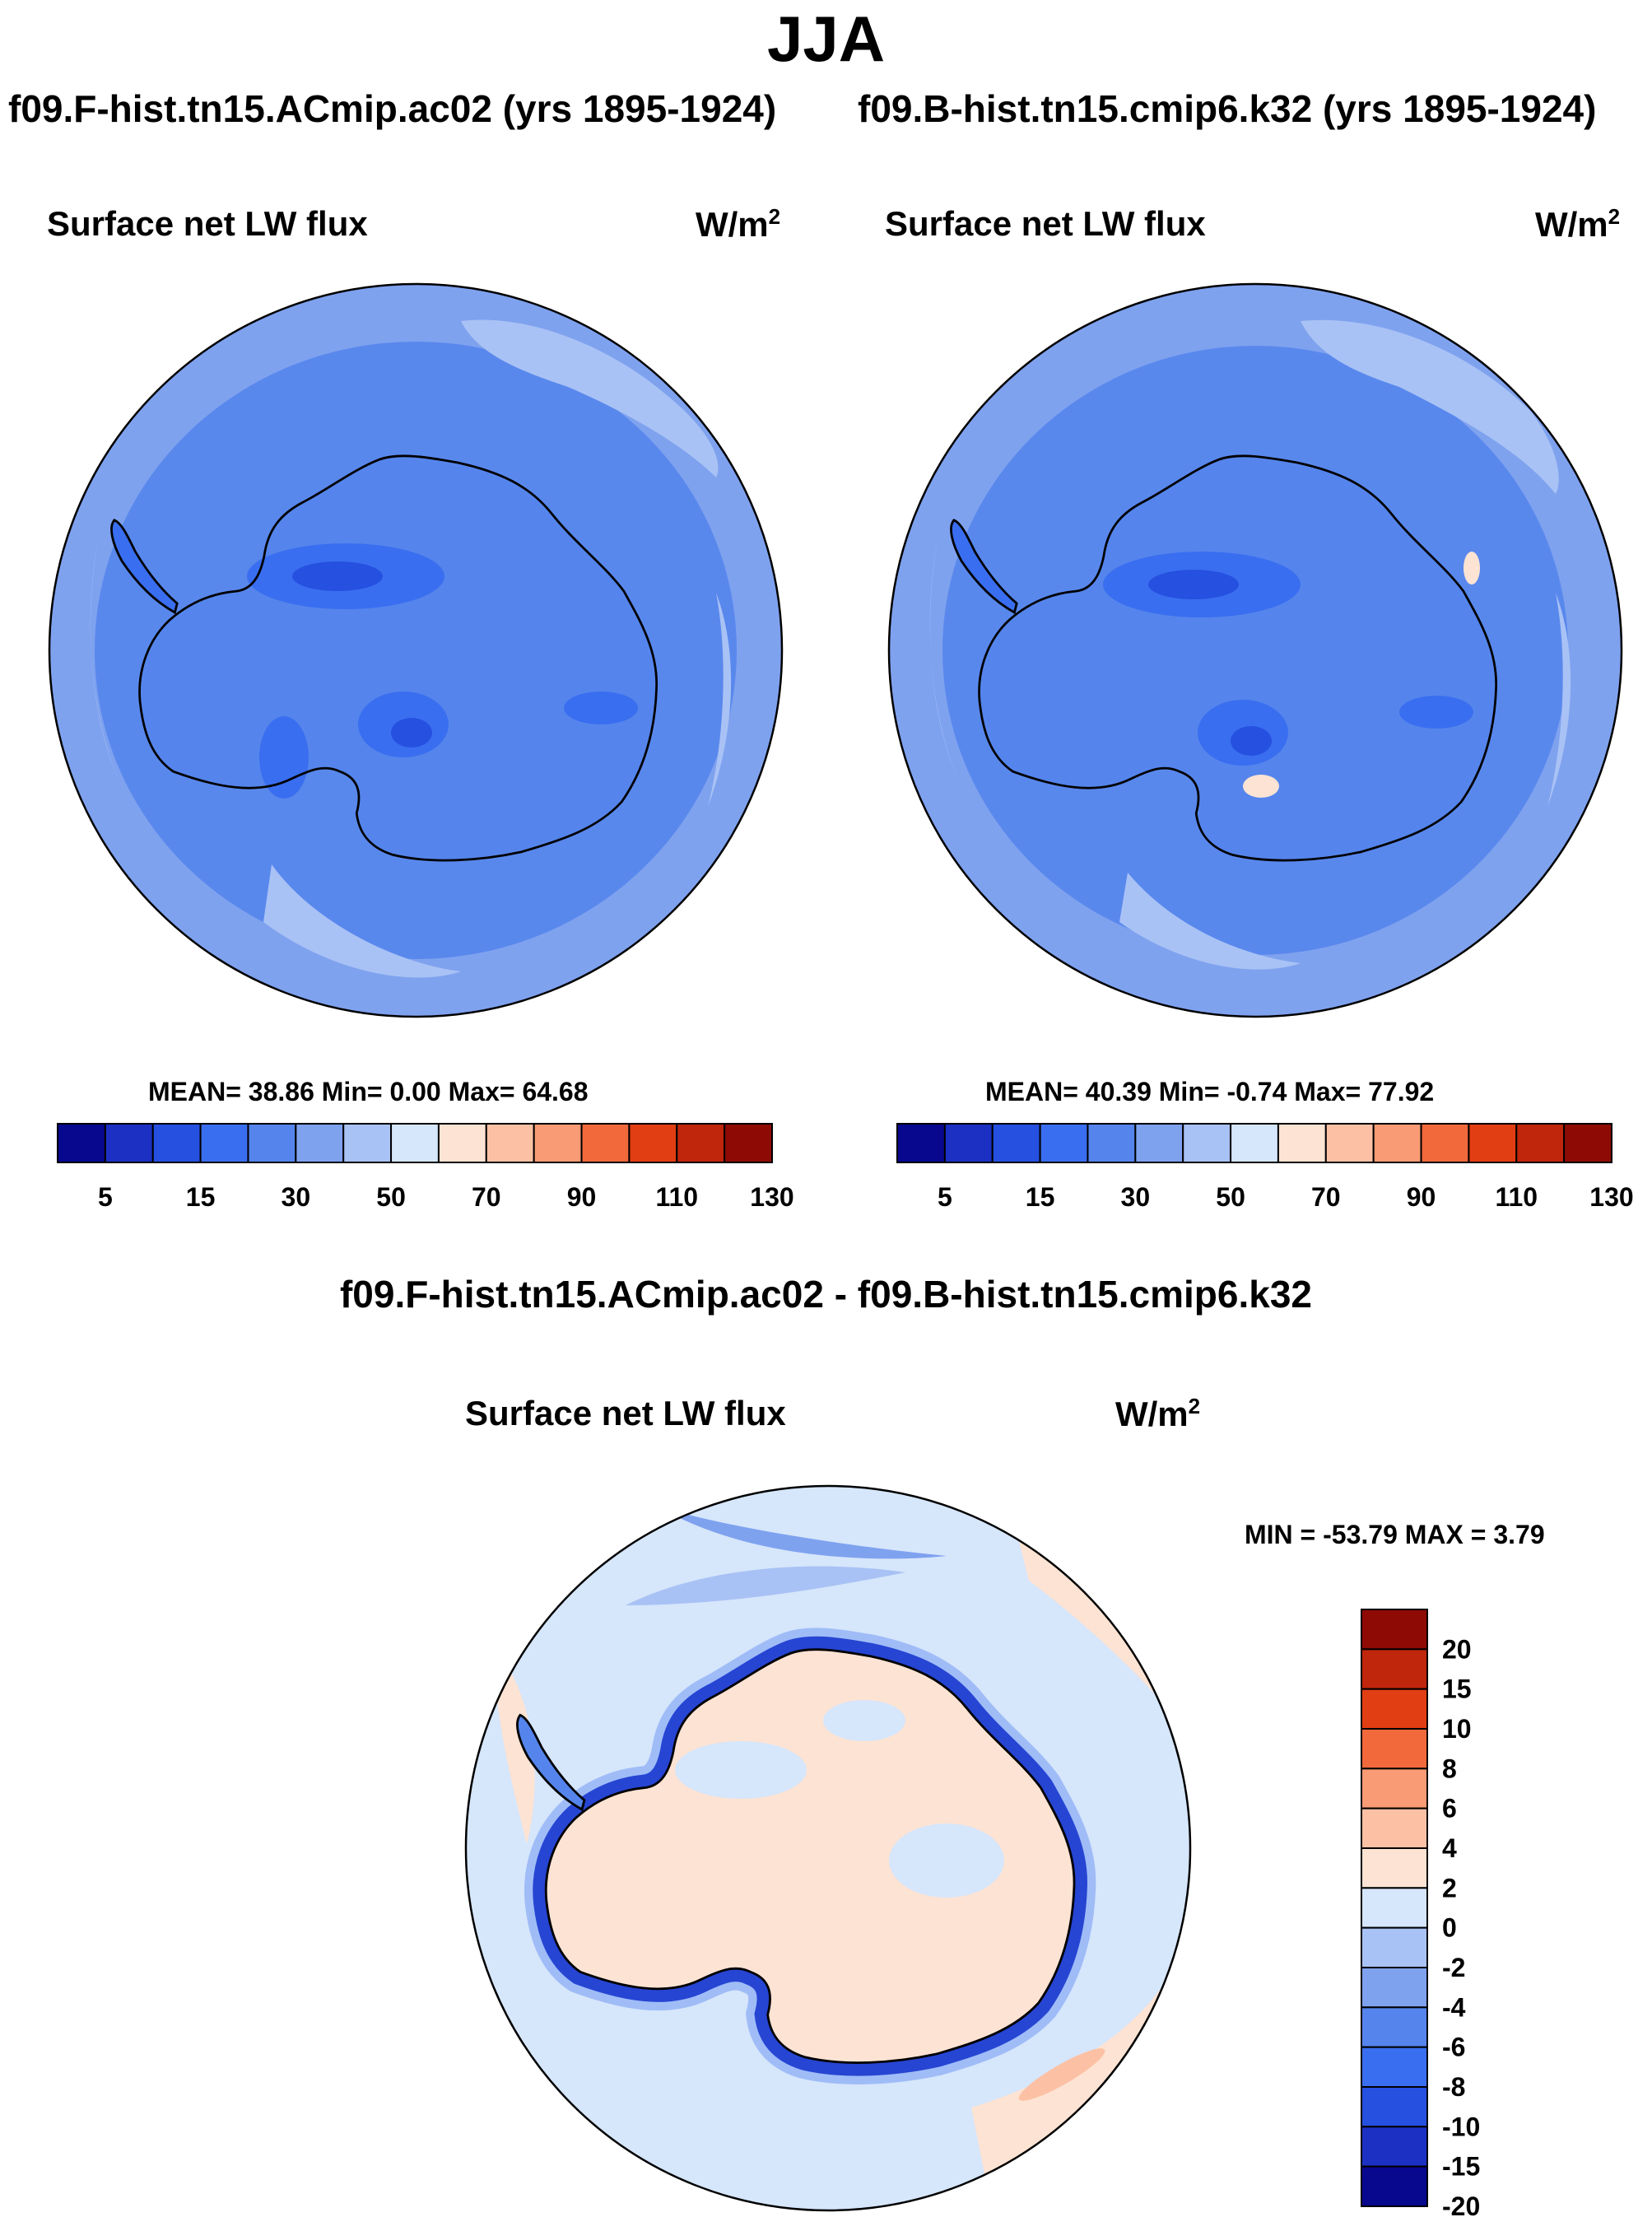 The image size is (1652, 2217). What do you see at coordinates (1578, 224) in the screenshot?
I see `right-units-label: W/m2` at bounding box center [1578, 224].